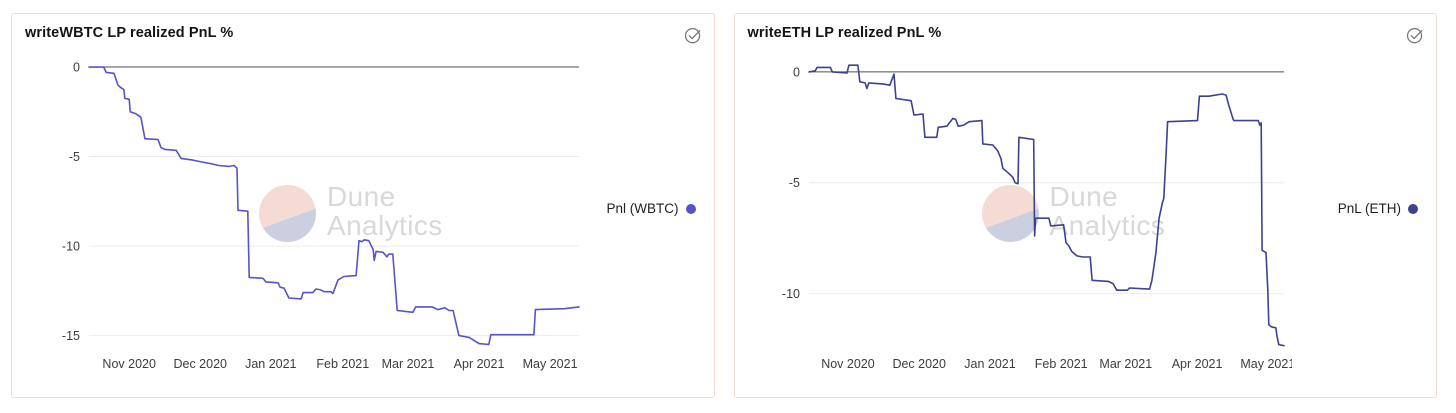 The image size is (1456, 413). I want to click on legend-item-eth: PnL (ETH), so click(1378, 208).